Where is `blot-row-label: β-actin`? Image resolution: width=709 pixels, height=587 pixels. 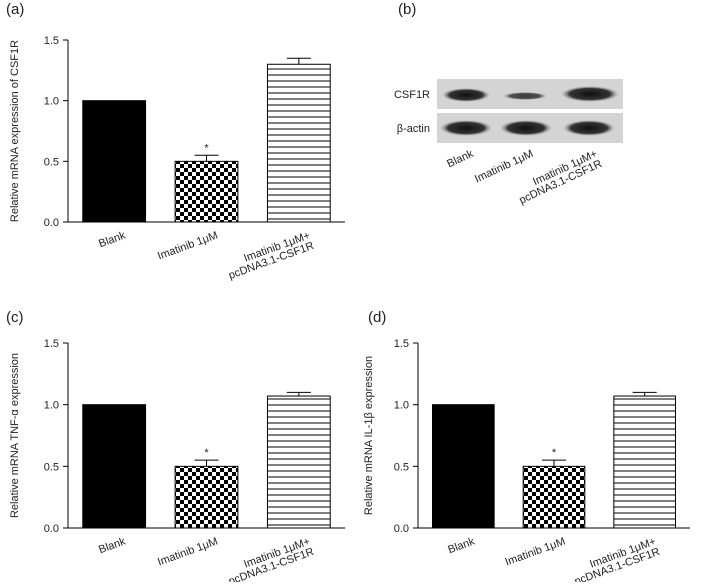 blot-row-label: β-actin is located at coordinates (413, 129).